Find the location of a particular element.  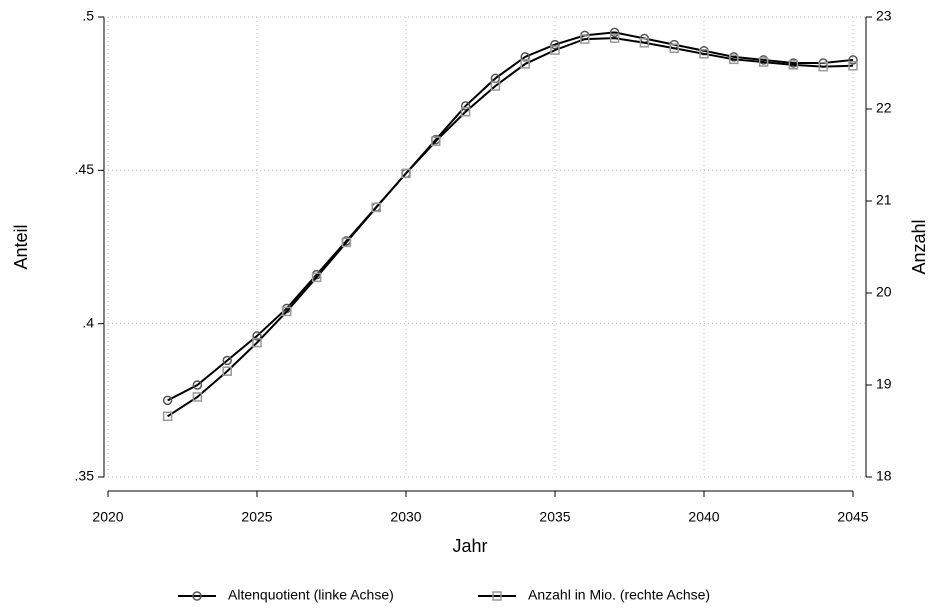

x-tick-label: 2025 is located at coordinates (256, 517).